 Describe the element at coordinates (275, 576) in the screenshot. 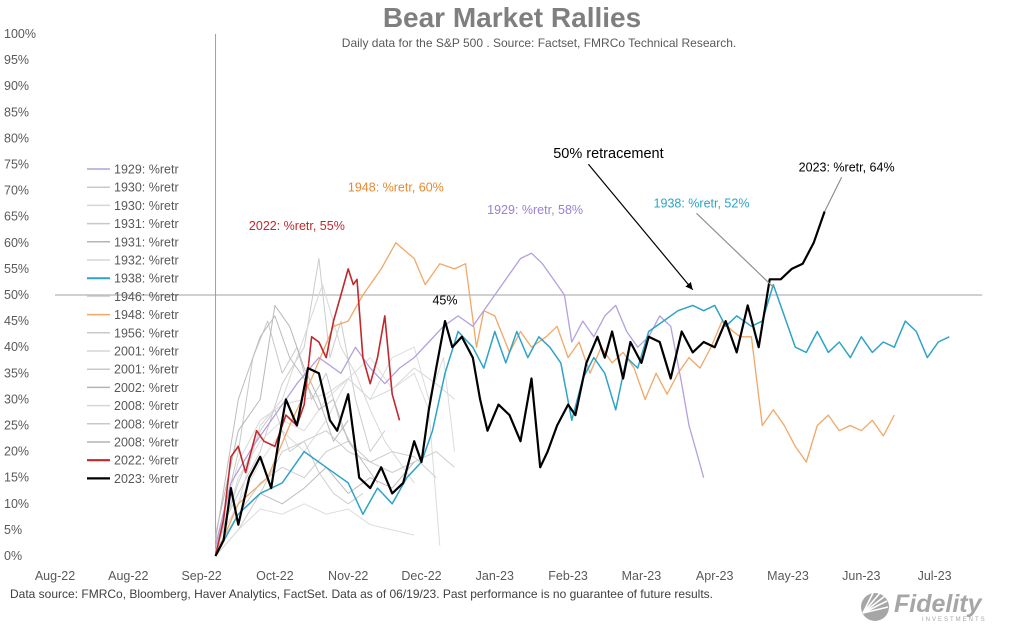

I see `x-tick-label: Oct-22` at that location.